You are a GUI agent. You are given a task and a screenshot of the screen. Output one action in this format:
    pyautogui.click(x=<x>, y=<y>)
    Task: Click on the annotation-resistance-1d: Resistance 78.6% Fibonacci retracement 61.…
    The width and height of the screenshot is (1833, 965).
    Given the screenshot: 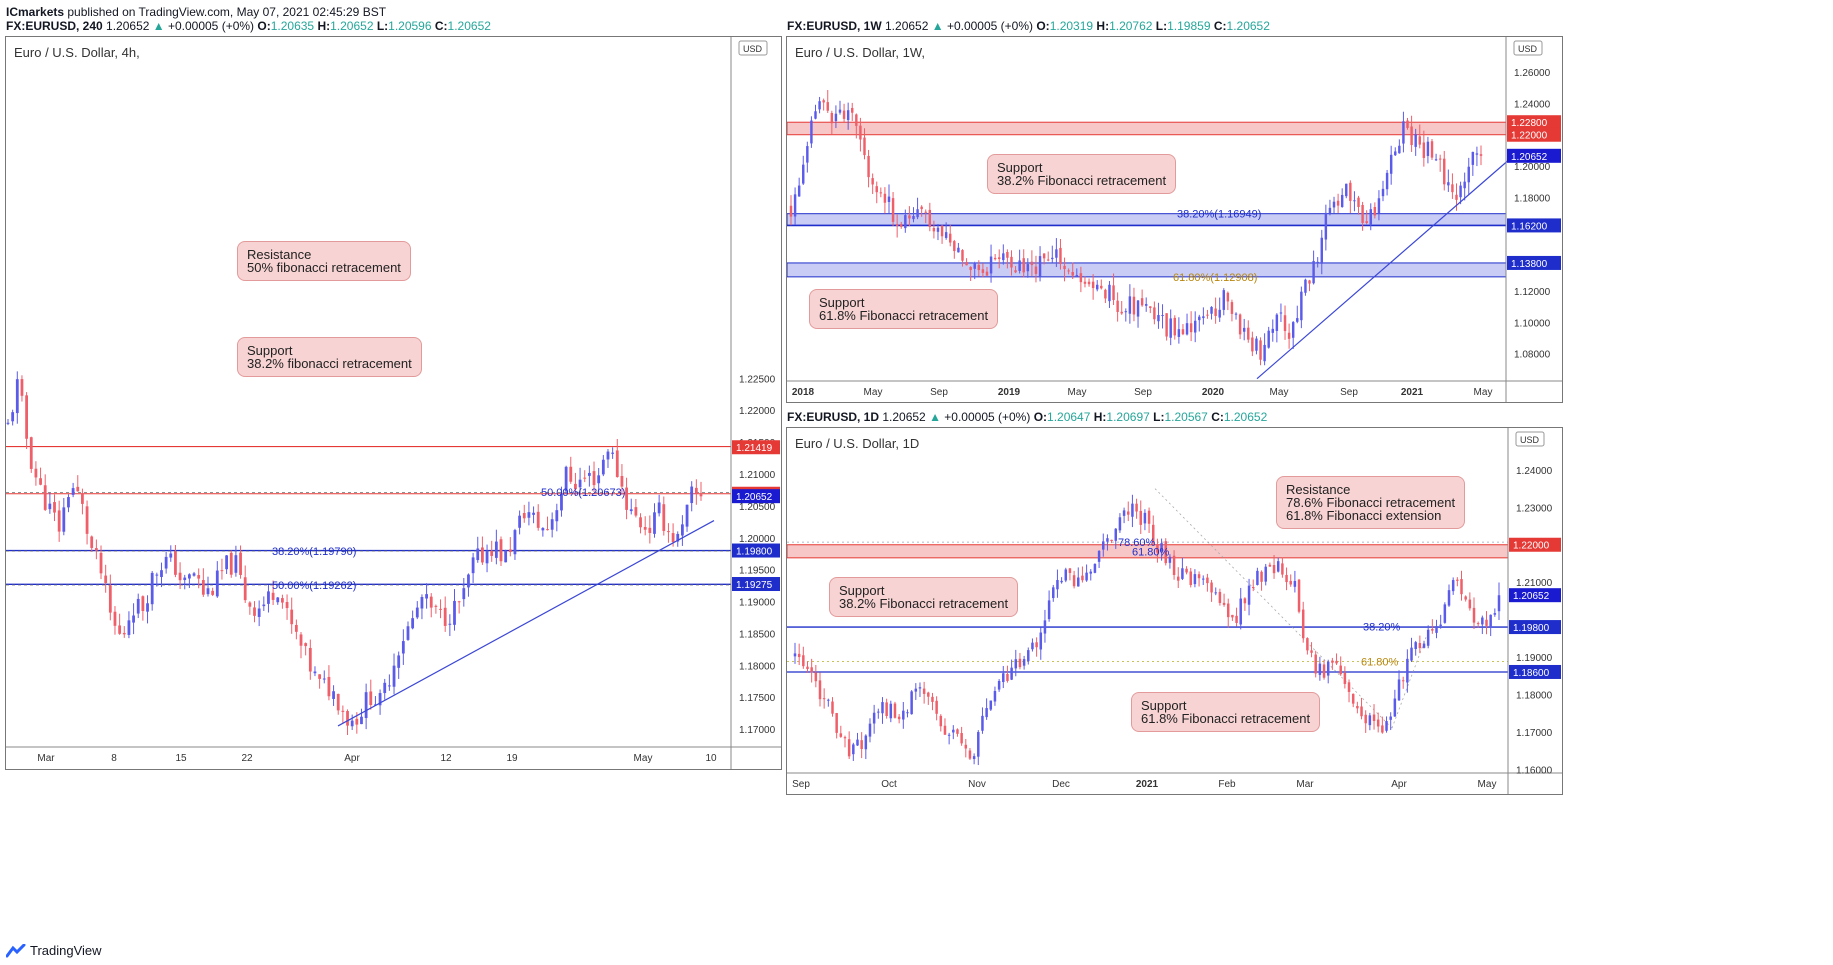 What is the action you would take?
    pyautogui.click(x=1371, y=502)
    